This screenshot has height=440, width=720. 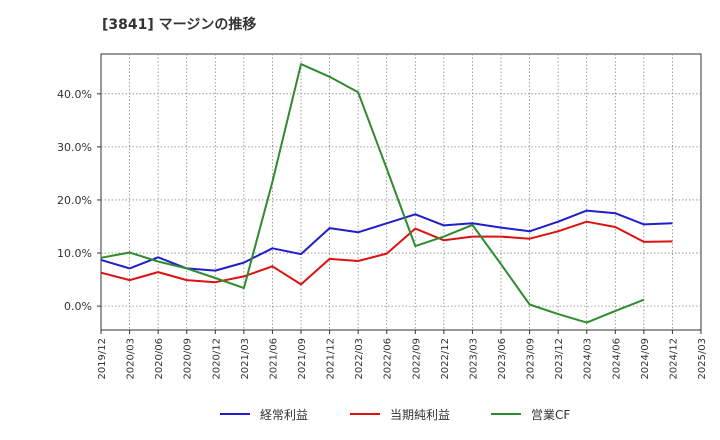 I want to click on y-tick-label: 30.0%, so click(x=74, y=147).